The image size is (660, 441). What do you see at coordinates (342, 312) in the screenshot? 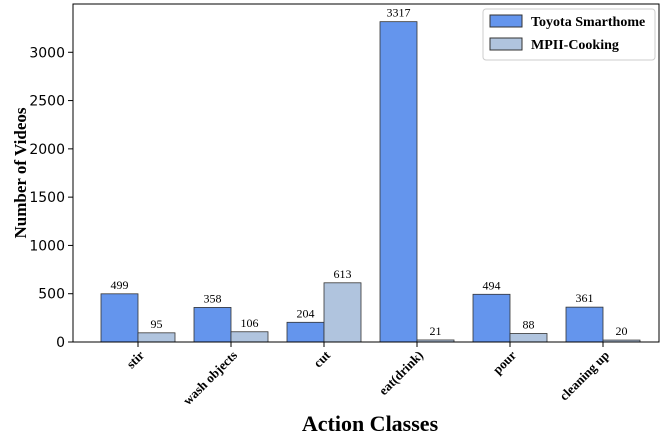
I see `bar-mpii-cooking-cut` at bounding box center [342, 312].